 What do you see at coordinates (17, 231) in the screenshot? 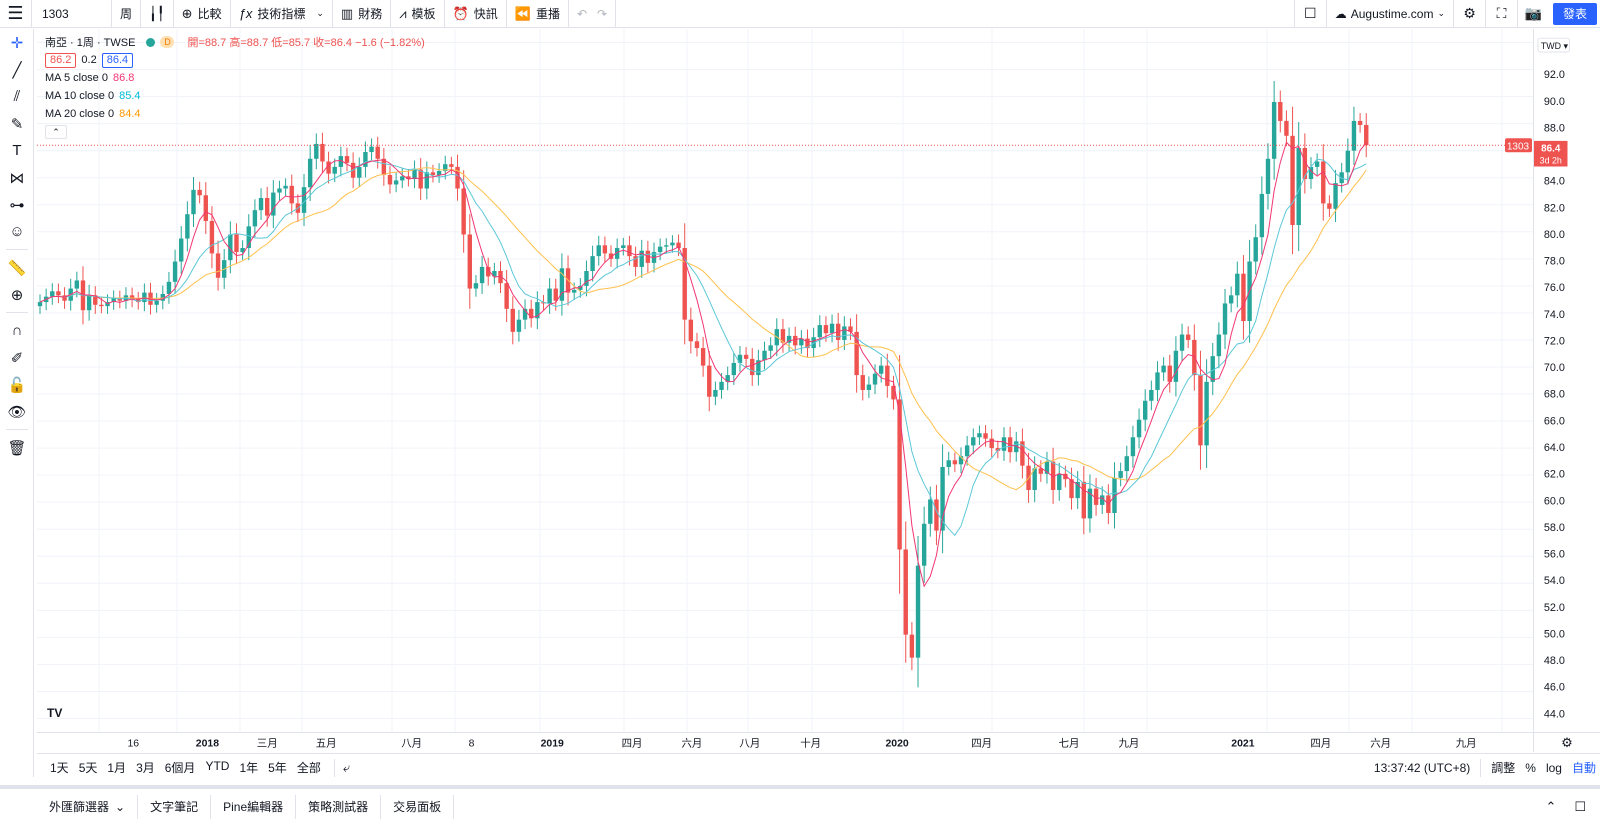
I see `emoji-icon: ☺` at bounding box center [17, 231].